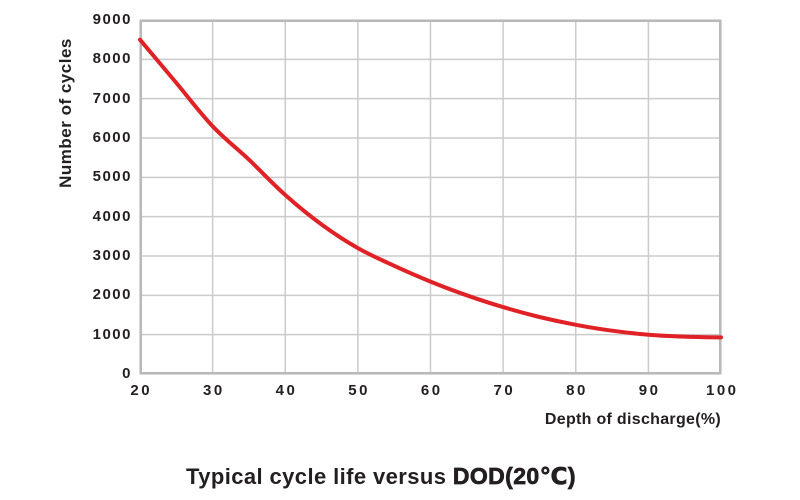 This screenshot has width=800, height=500. I want to click on x-tick-label: 60, so click(431, 390).